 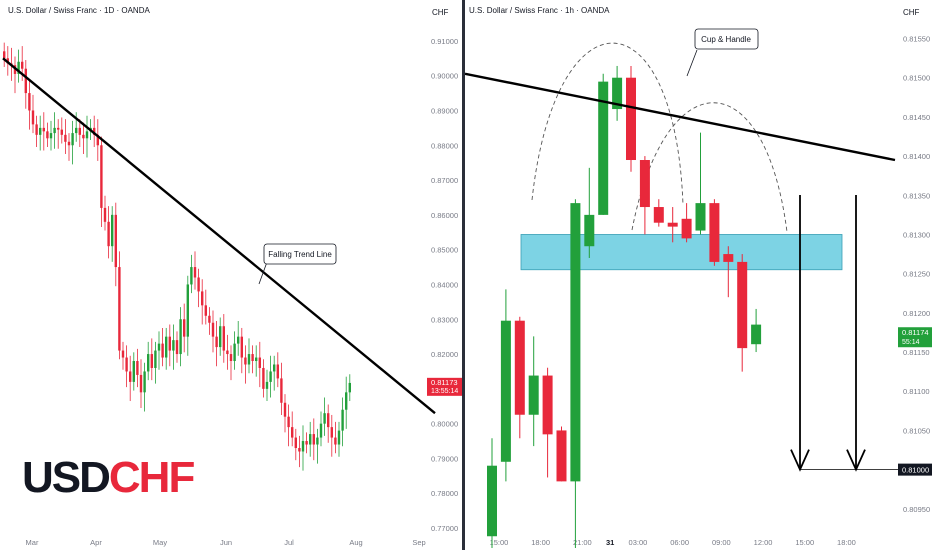 What do you see at coordinates (709, 167) in the screenshot?
I see `handle-arc` at bounding box center [709, 167].